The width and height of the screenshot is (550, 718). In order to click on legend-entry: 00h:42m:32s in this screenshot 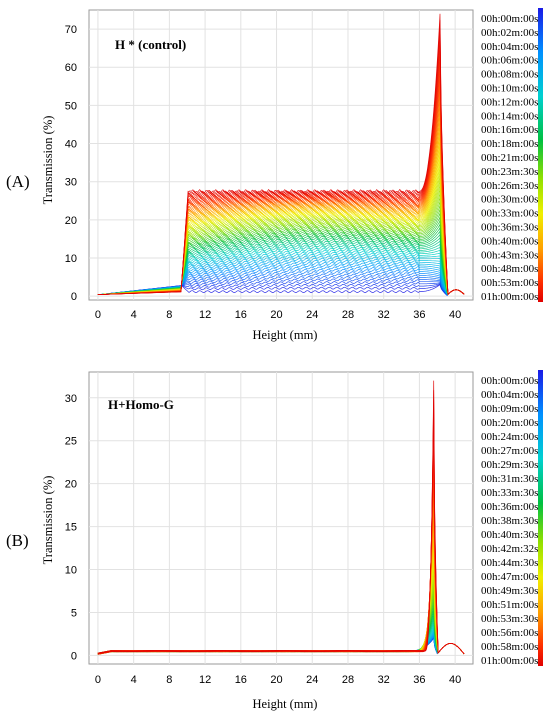, I will do `click(509, 549)`.